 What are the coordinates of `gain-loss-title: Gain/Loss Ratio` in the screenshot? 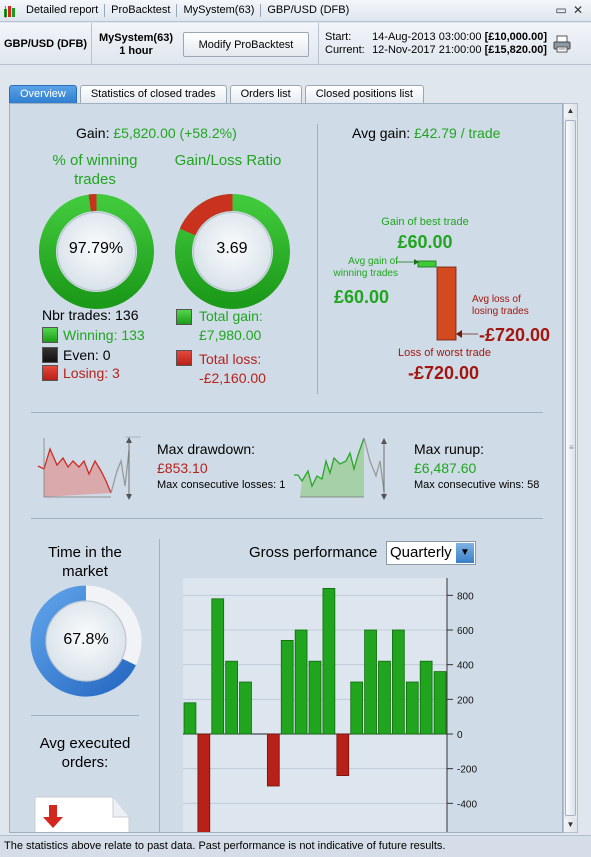 It's located at (228, 160).